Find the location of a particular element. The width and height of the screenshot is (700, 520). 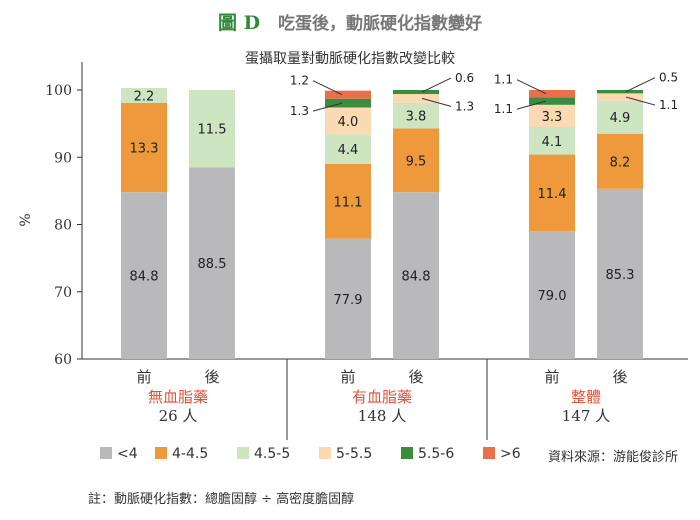

data-label: 3.3 is located at coordinates (552, 117).